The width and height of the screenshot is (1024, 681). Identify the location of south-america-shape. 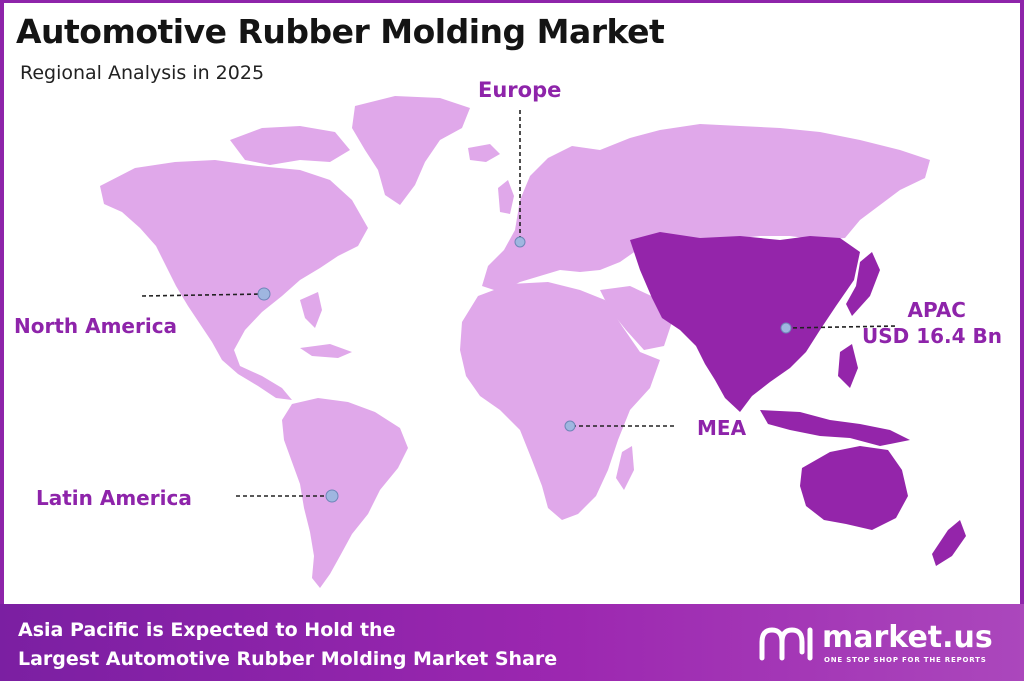
(345, 493).